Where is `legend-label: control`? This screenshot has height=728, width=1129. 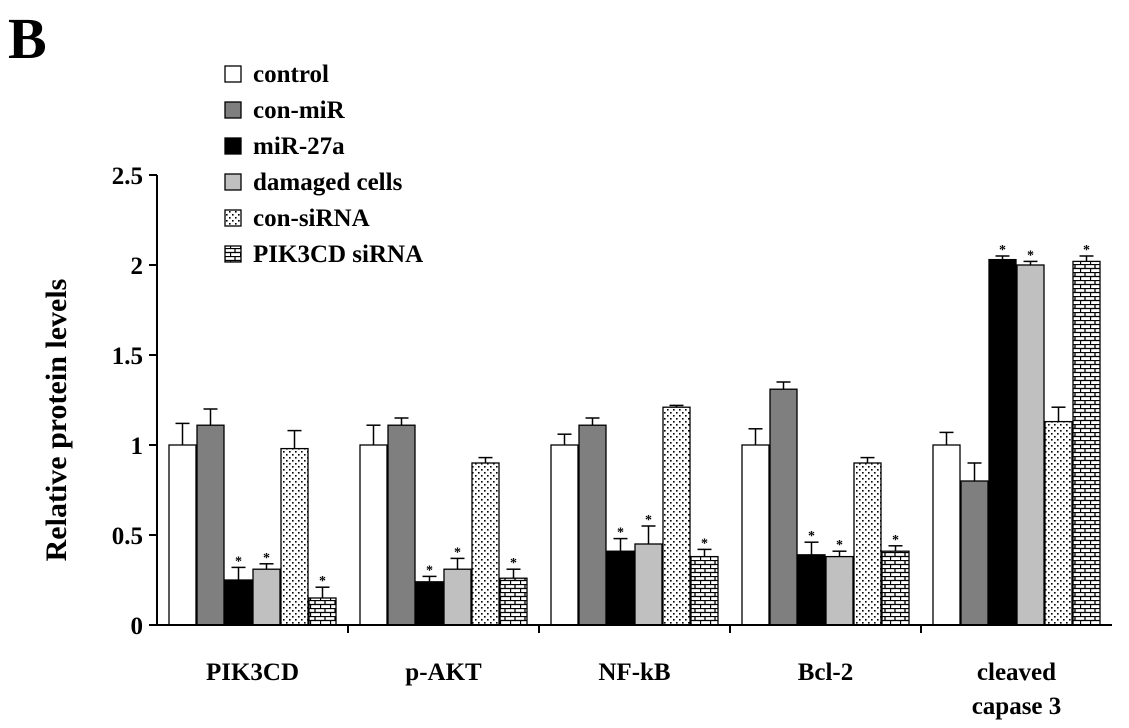 legend-label: control is located at coordinates (291, 74).